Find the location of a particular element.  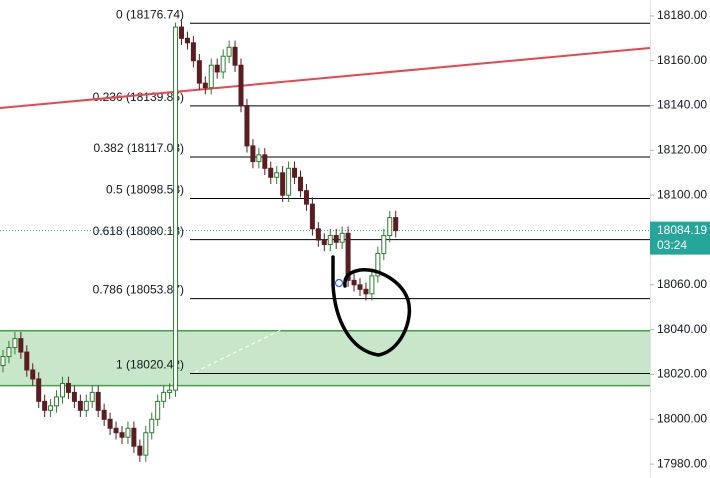

y-tick-label: 18120.00 is located at coordinates (682, 150).